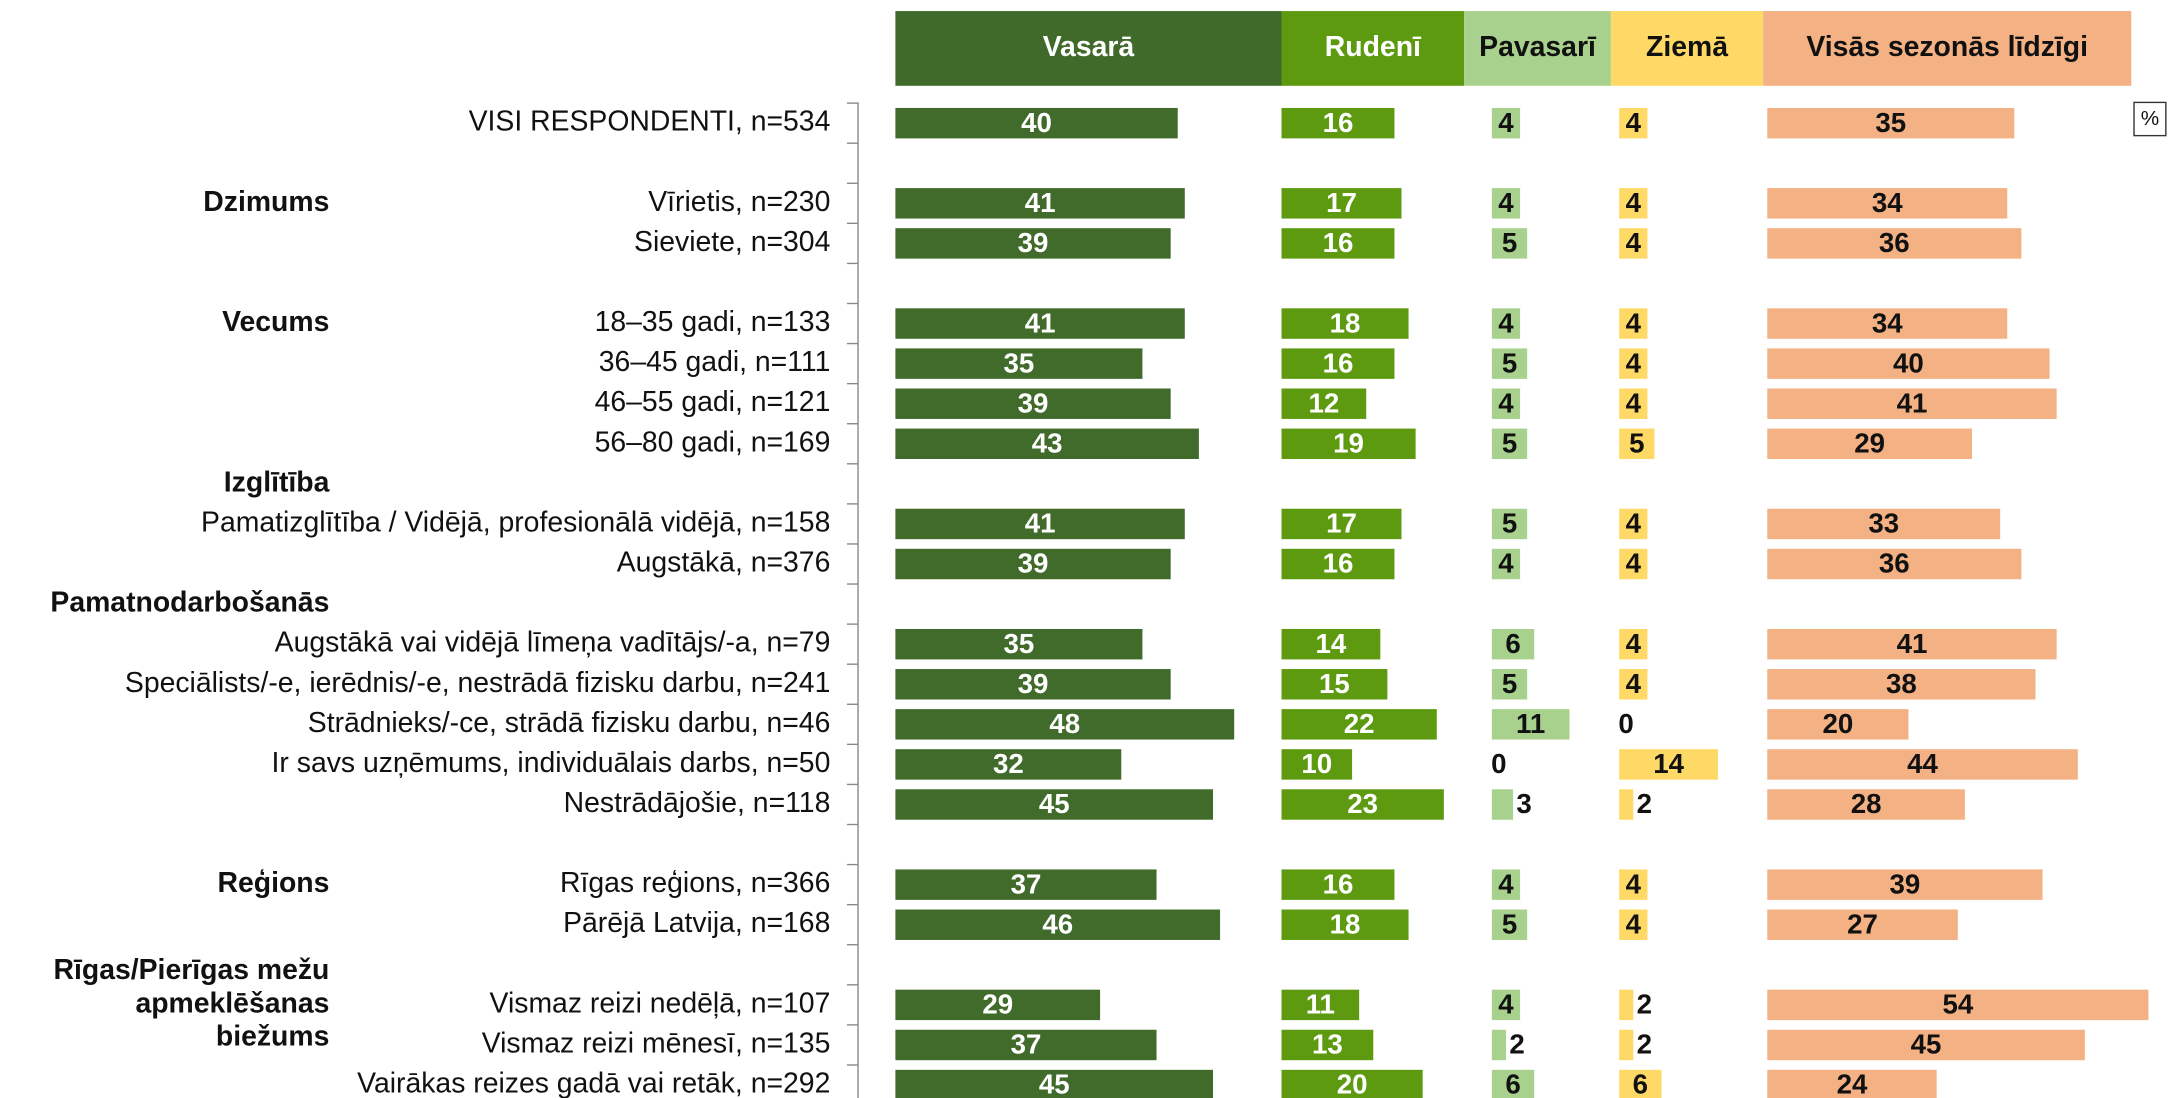 The width and height of the screenshot is (2170, 1098). I want to click on category-label: Pārējā Latvija, n=168, so click(696, 923).